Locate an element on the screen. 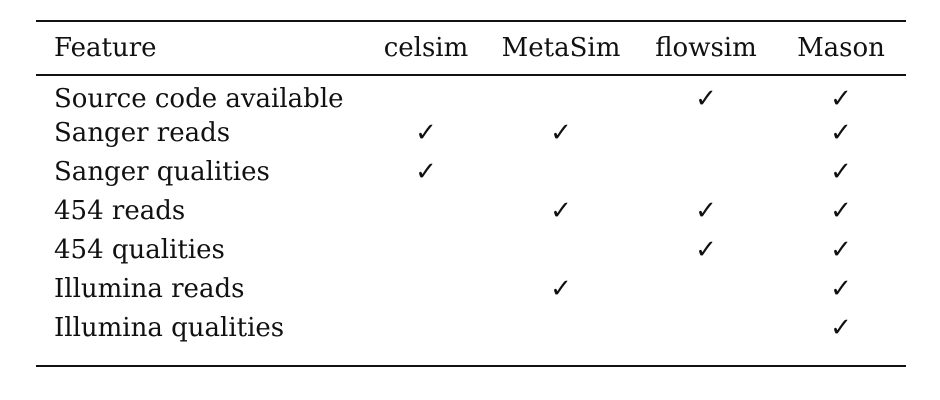  table-row: 454 qualities ✓ ✓ is located at coordinates (471, 249).